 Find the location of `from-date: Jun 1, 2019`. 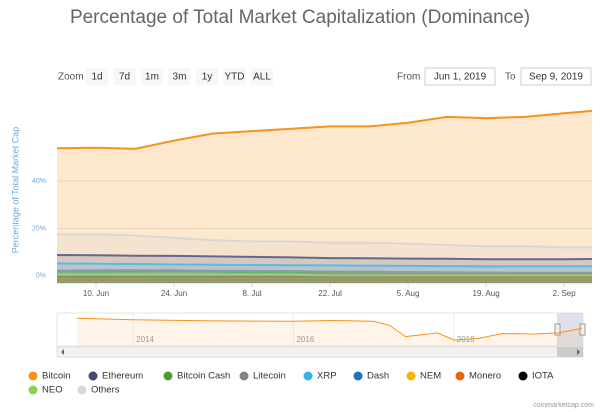

from-date: Jun 1, 2019 is located at coordinates (460, 77).